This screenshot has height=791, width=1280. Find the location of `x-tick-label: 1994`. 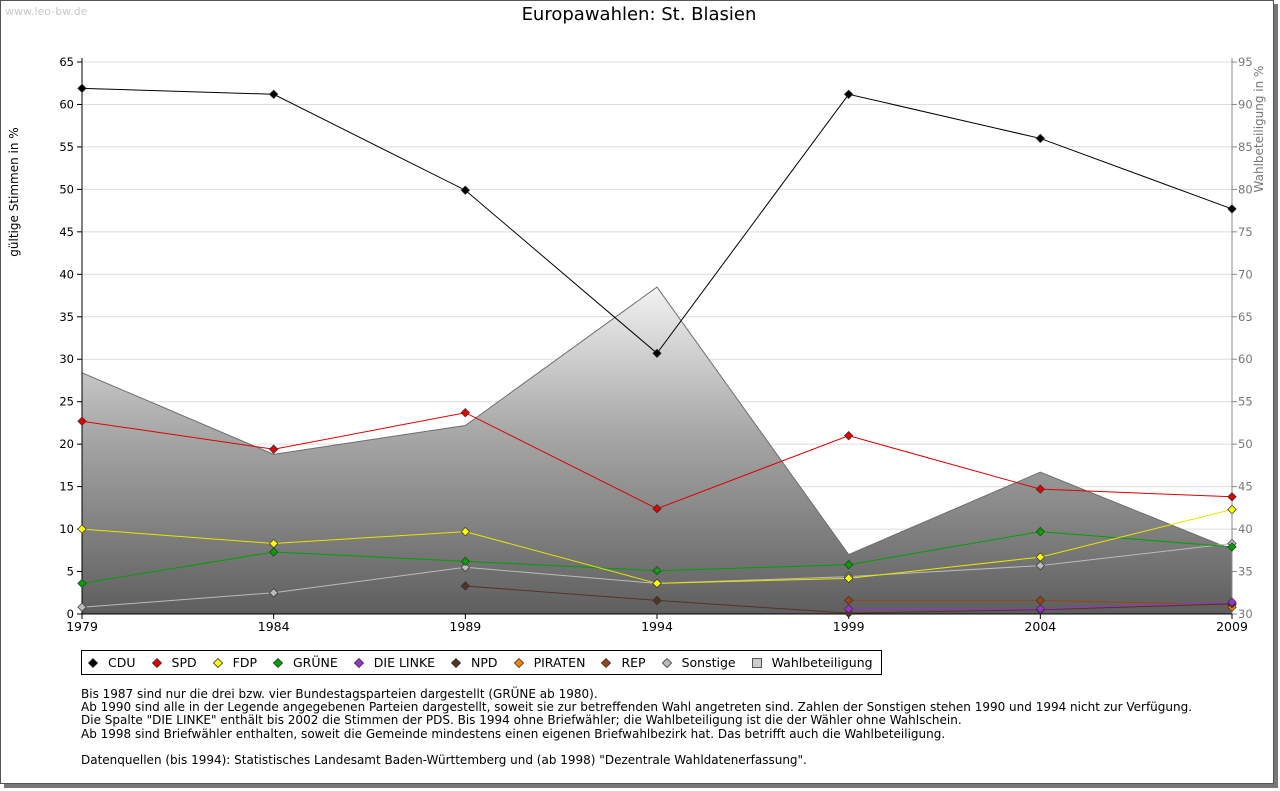

x-tick-label: 1994 is located at coordinates (657, 626).